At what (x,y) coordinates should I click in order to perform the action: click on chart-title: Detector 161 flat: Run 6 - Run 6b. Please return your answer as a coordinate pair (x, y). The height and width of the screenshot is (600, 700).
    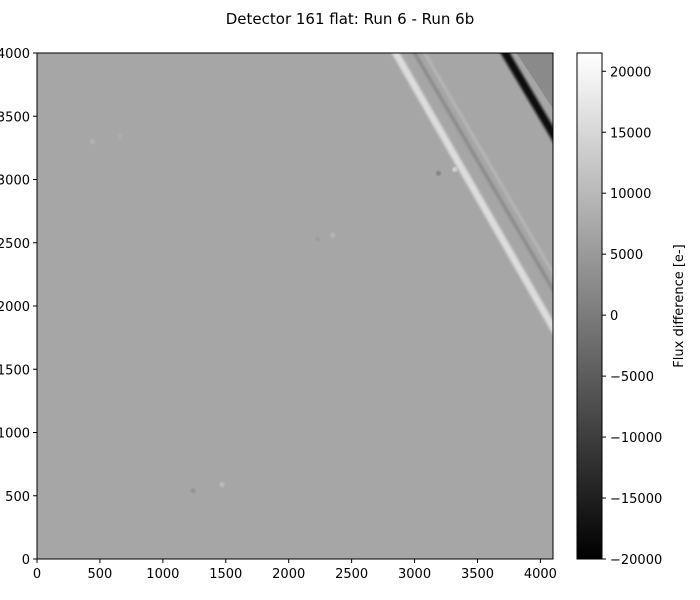
    Looking at the image, I should click on (350, 19).